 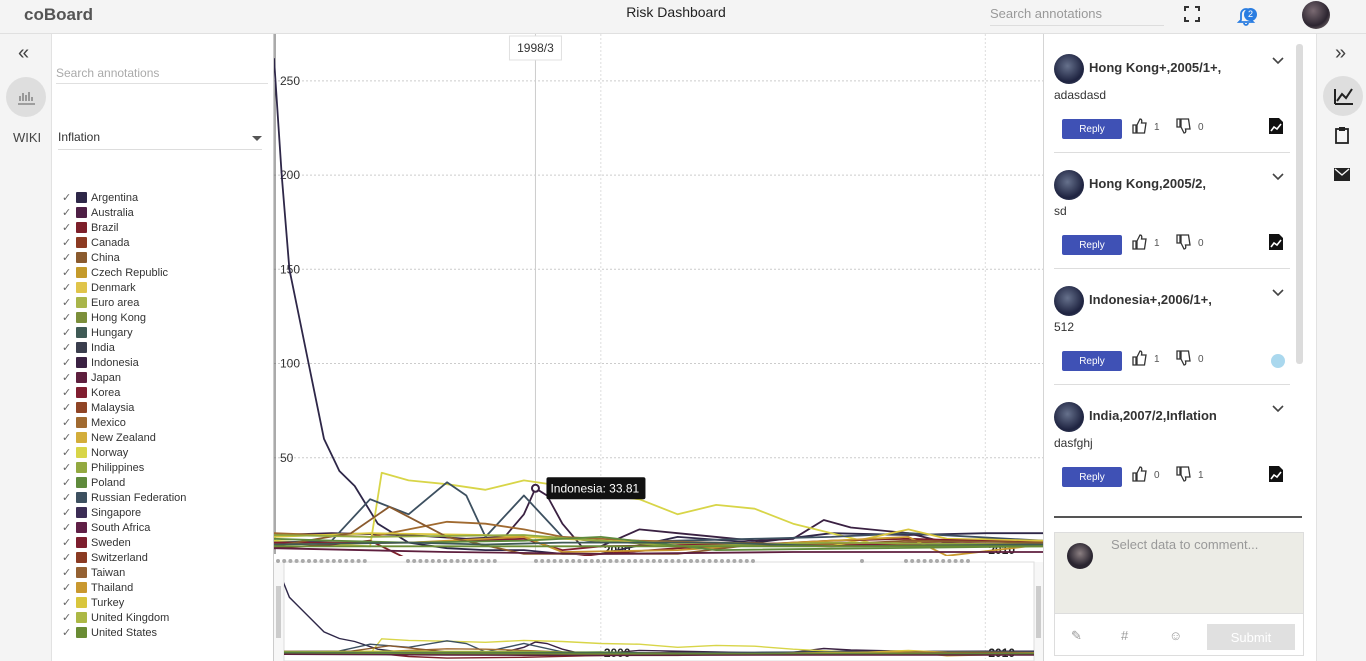 What do you see at coordinates (124, 557) in the screenshot?
I see `country-item: ✓ Switzerland` at bounding box center [124, 557].